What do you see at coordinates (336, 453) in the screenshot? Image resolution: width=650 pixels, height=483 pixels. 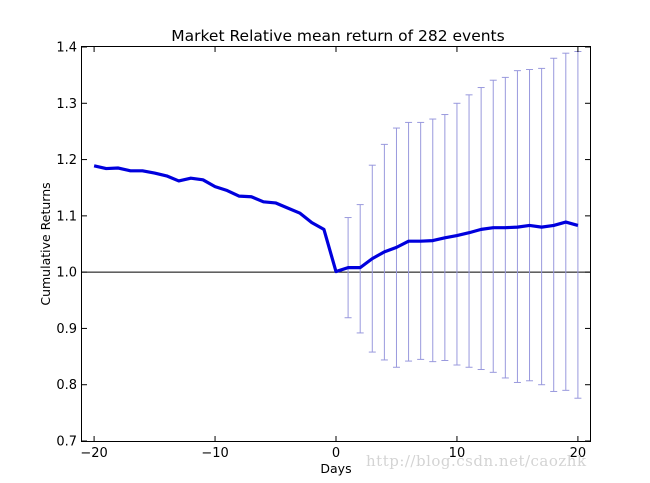 I see `x-tick-label: 0` at bounding box center [336, 453].